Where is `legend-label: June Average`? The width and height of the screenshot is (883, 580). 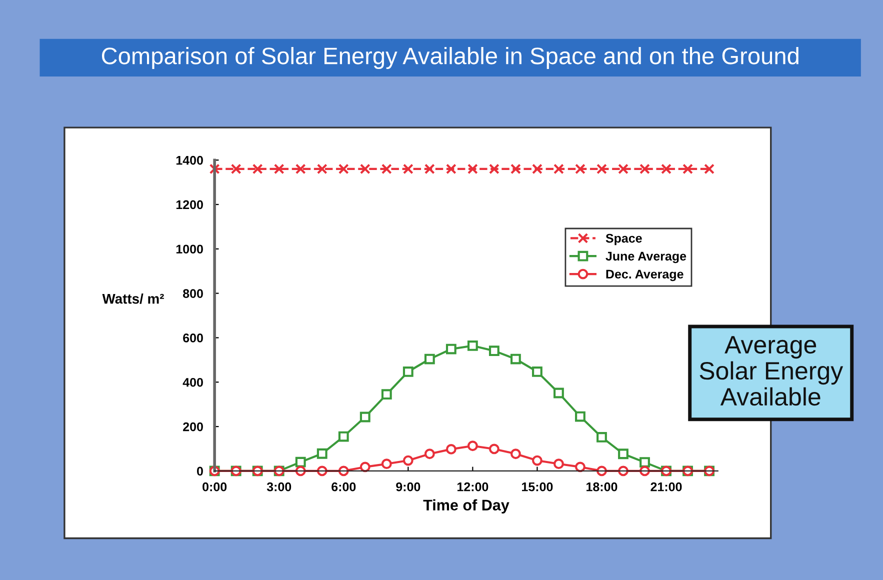 legend-label: June Average is located at coordinates (646, 258).